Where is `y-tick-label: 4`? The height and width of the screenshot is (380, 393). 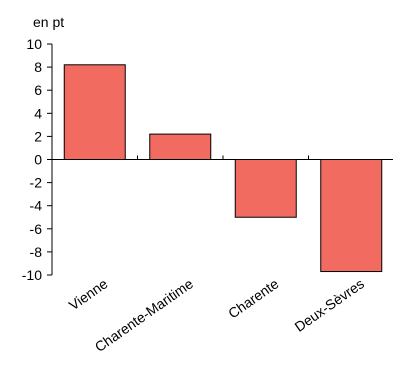
y-tick-label: 4 is located at coordinates (38, 113).